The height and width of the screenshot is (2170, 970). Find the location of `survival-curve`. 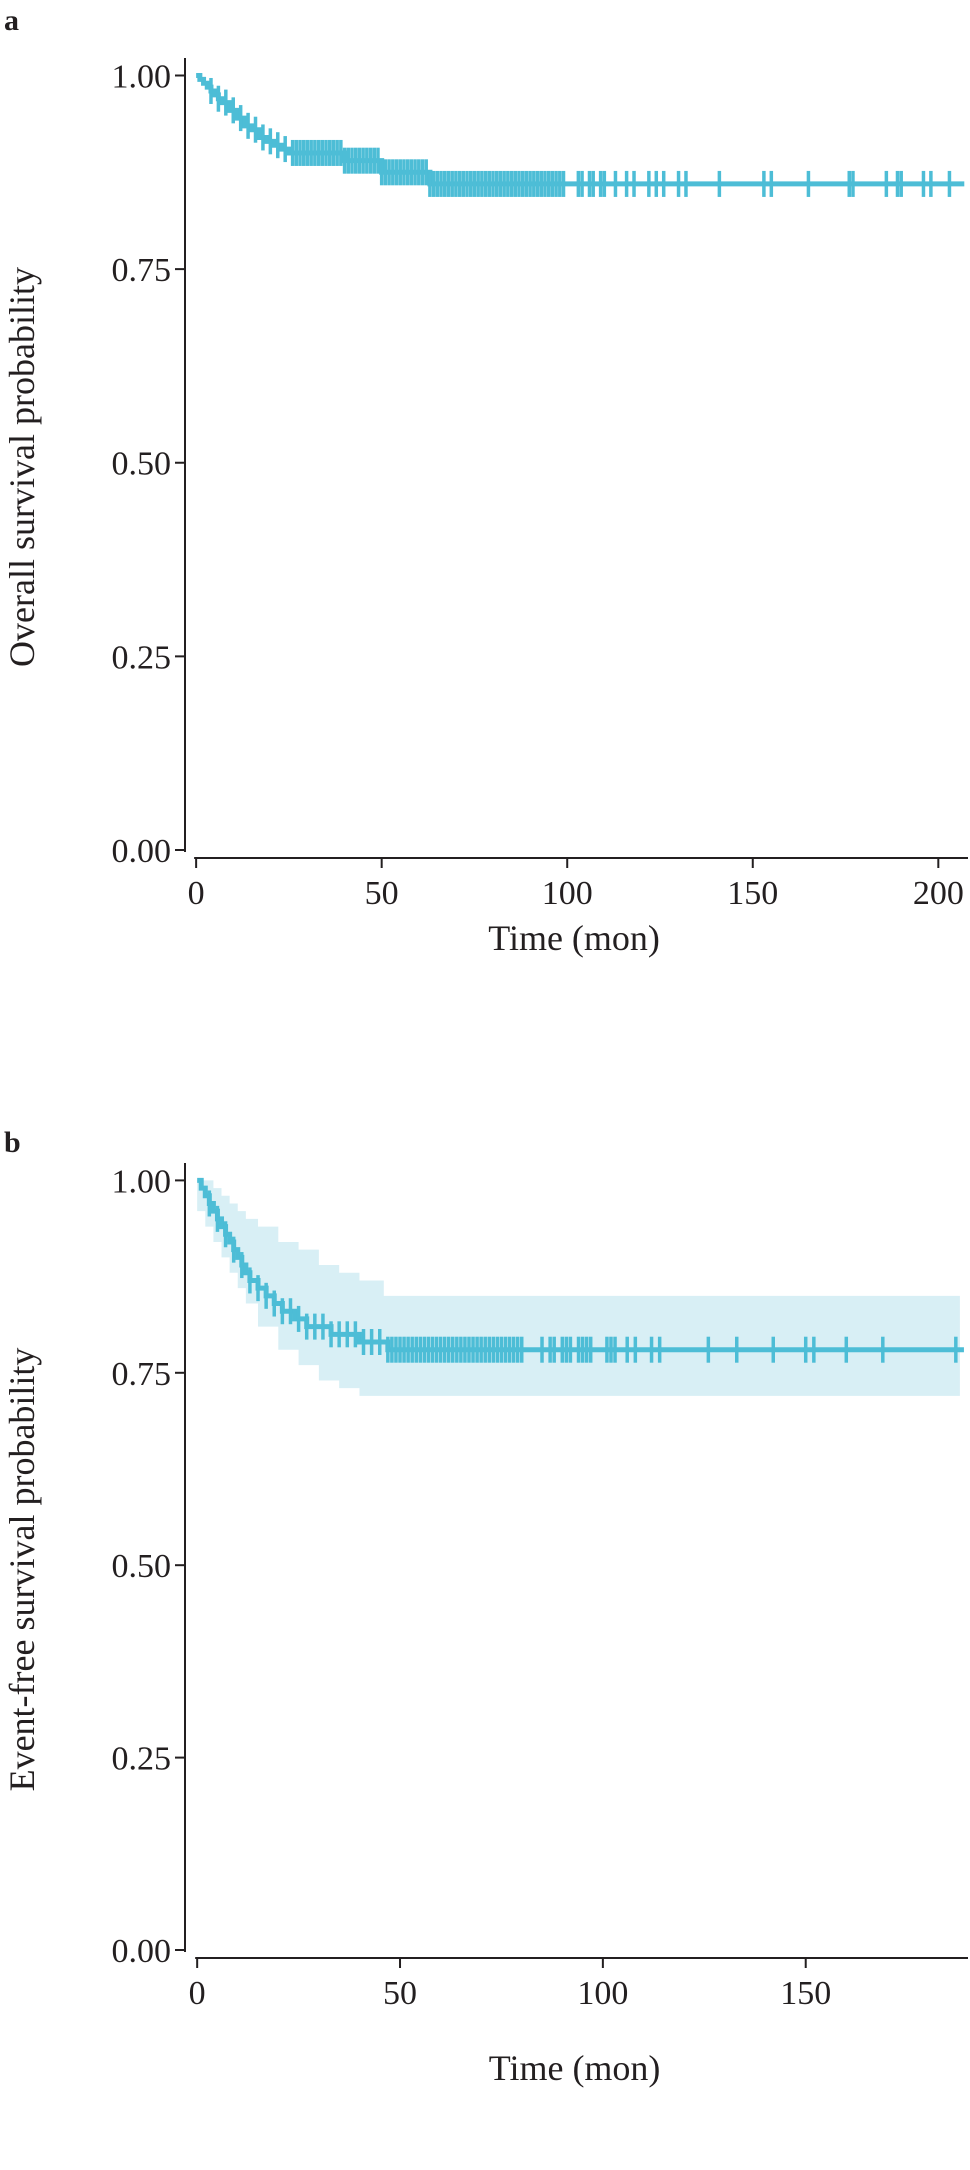

survival-curve is located at coordinates (580, 129).